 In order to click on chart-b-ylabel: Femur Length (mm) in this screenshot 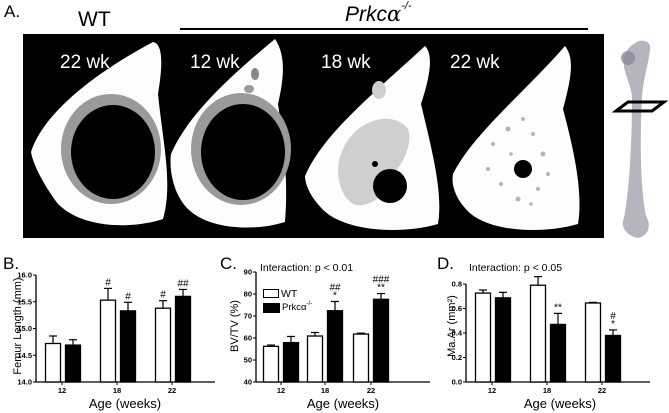, I will do `click(18, 326)`.